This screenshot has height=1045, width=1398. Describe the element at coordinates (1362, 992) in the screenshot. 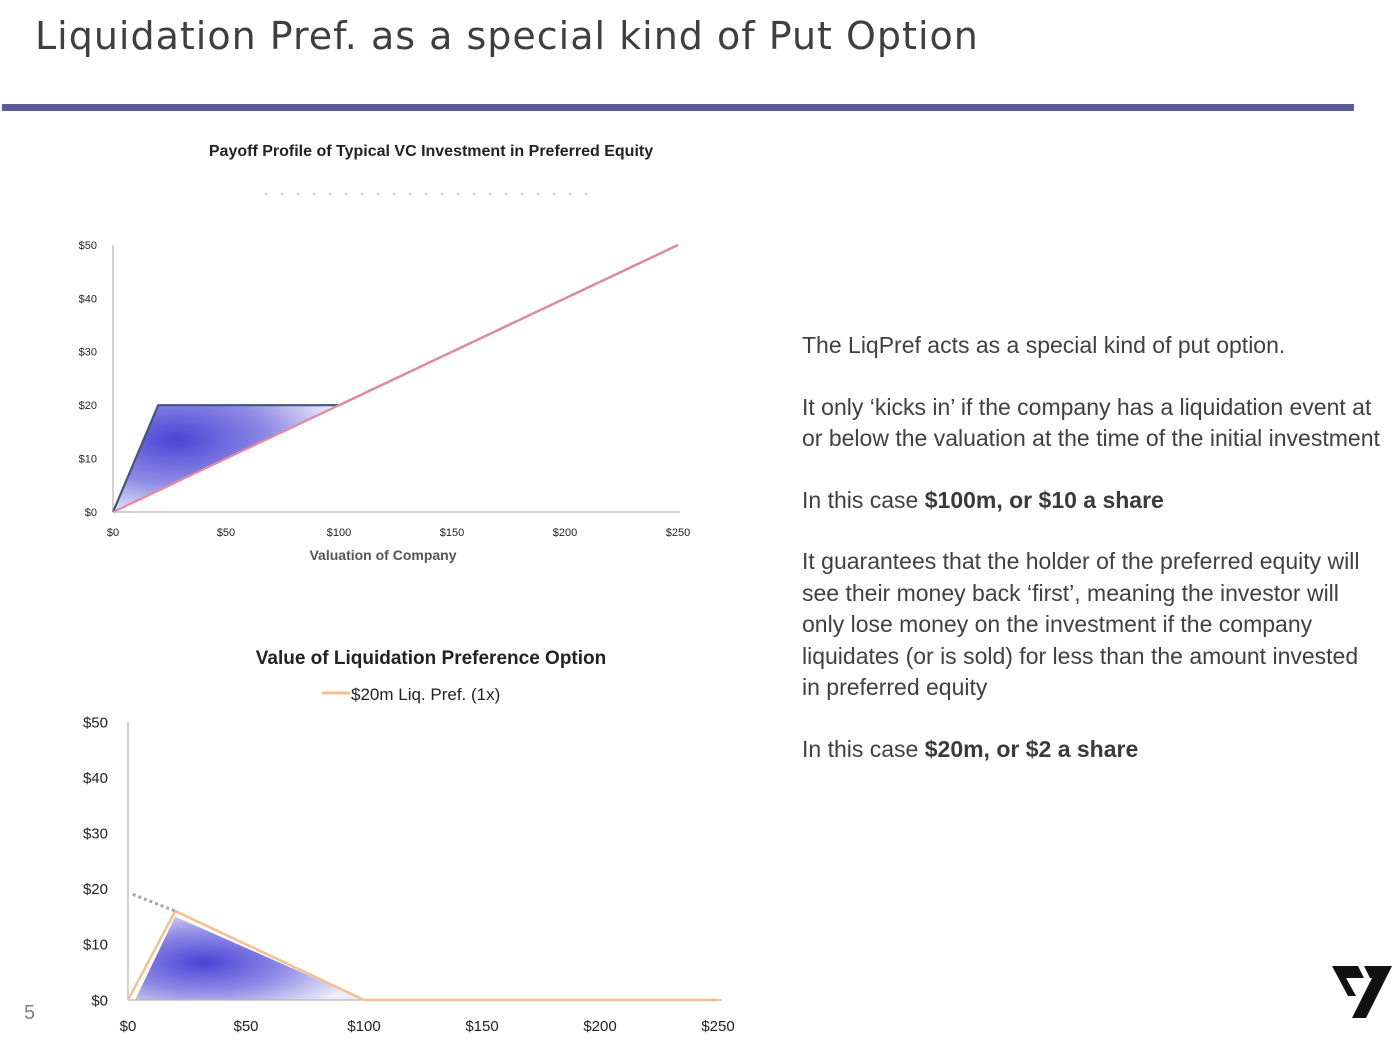

I see `company-logo` at that location.